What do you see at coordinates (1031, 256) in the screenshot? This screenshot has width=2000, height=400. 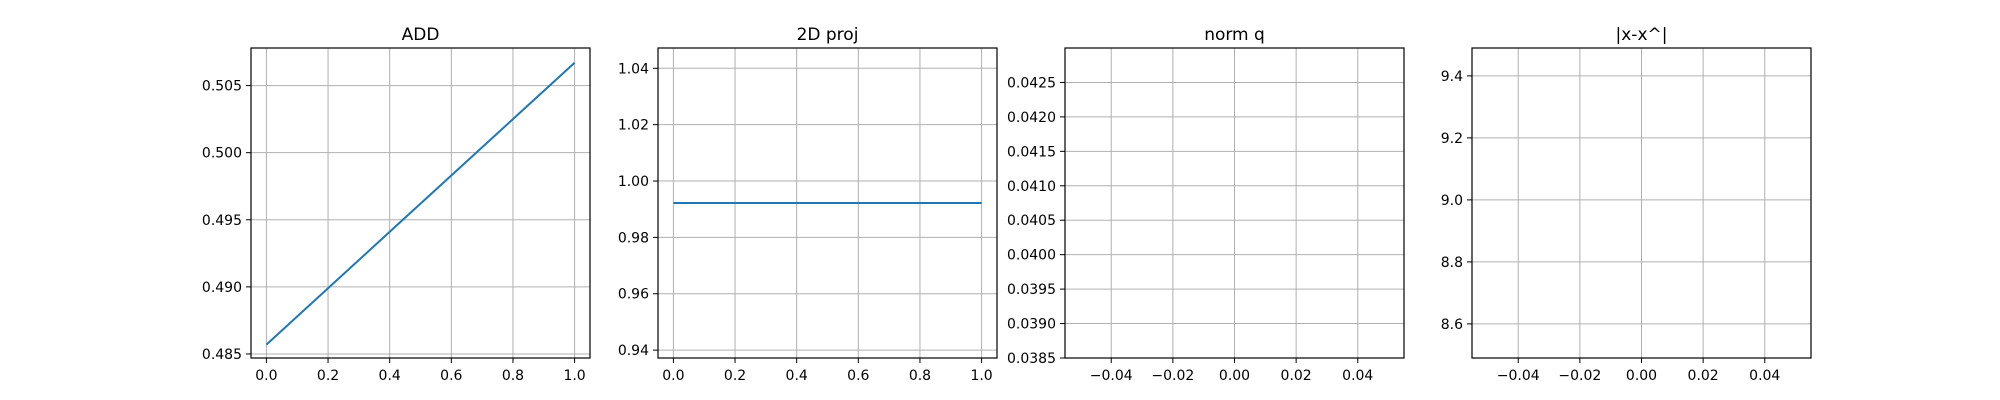 I see `y-tick-label: 0.0400` at bounding box center [1031, 256].